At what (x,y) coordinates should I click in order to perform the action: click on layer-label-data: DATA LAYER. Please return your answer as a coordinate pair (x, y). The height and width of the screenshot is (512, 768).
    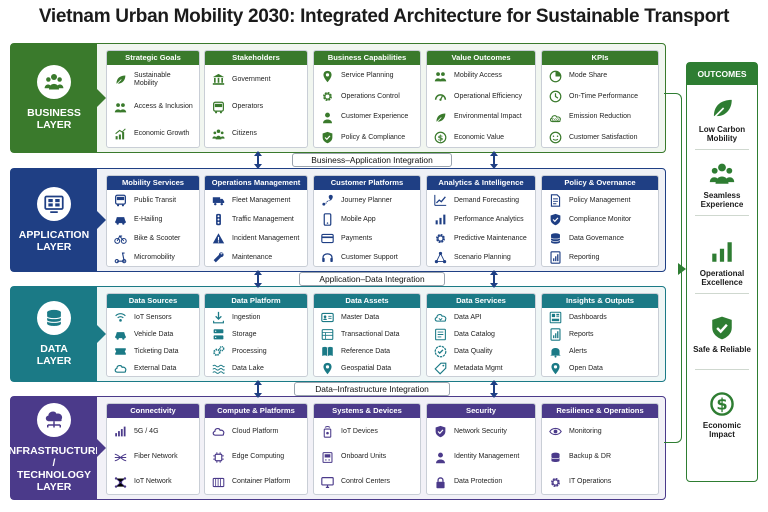
    Looking at the image, I should click on (58, 334).